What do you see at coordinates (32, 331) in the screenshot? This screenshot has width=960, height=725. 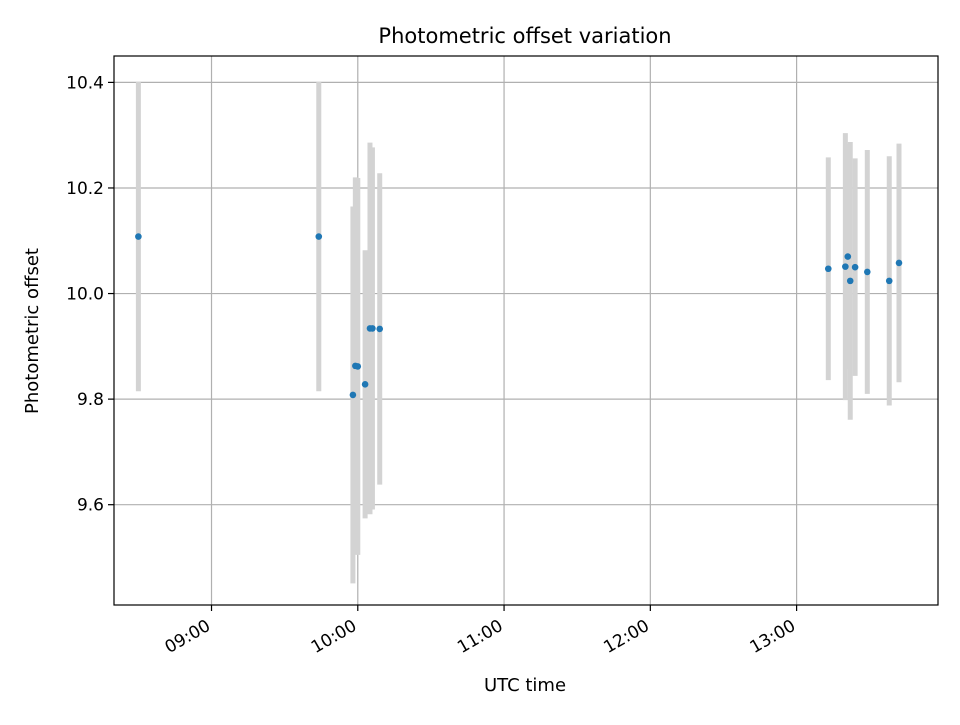 I see `y-axis-label: Photometric offset` at bounding box center [32, 331].